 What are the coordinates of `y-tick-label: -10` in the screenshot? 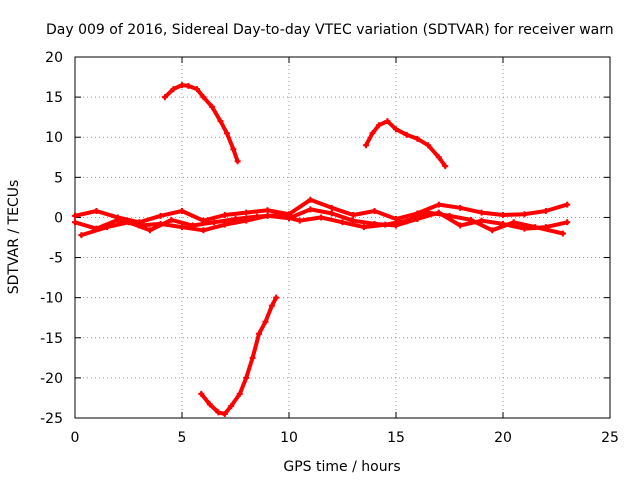 It's located at (51, 299).